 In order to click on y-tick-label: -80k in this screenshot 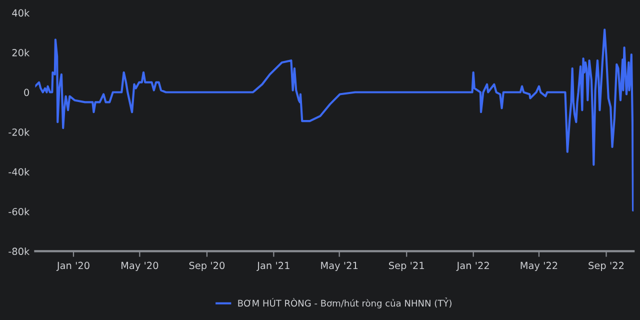, I will do `click(19, 252)`.